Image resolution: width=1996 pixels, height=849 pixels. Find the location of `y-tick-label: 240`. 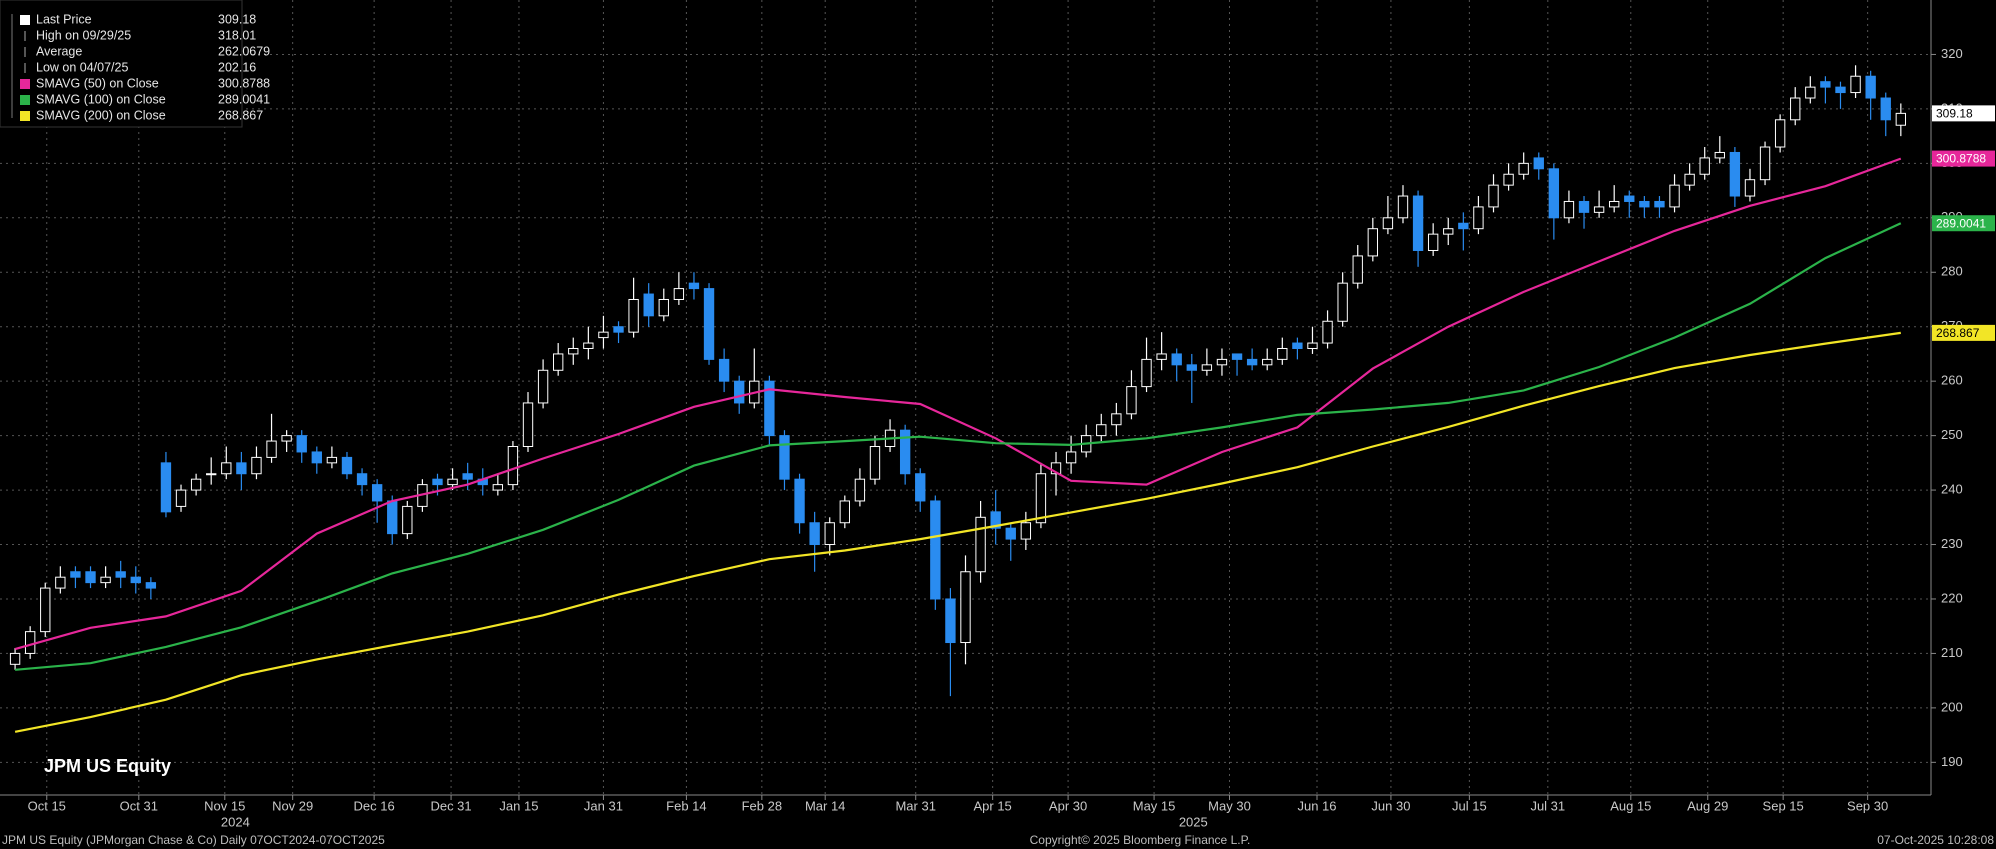

y-tick-label: 240 is located at coordinates (1952, 489).